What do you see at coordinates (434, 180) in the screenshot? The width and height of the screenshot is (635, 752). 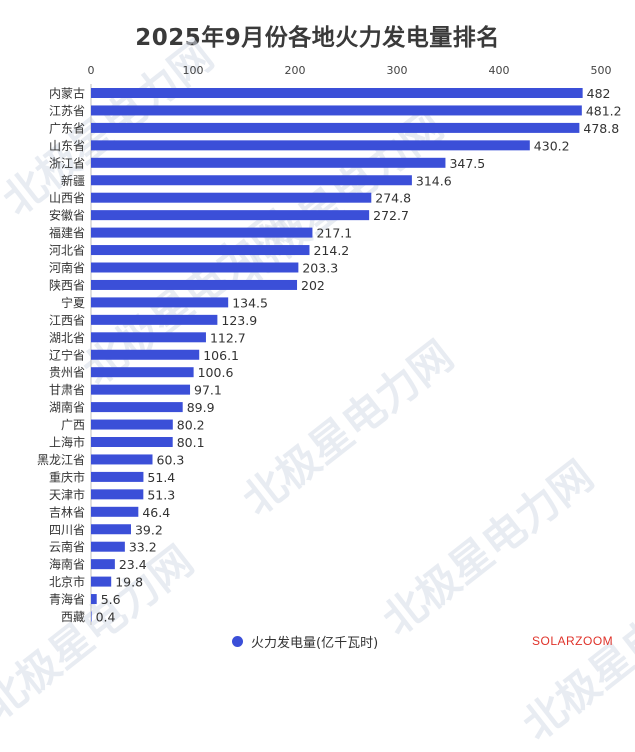 I see `data-label: 314.6` at bounding box center [434, 180].